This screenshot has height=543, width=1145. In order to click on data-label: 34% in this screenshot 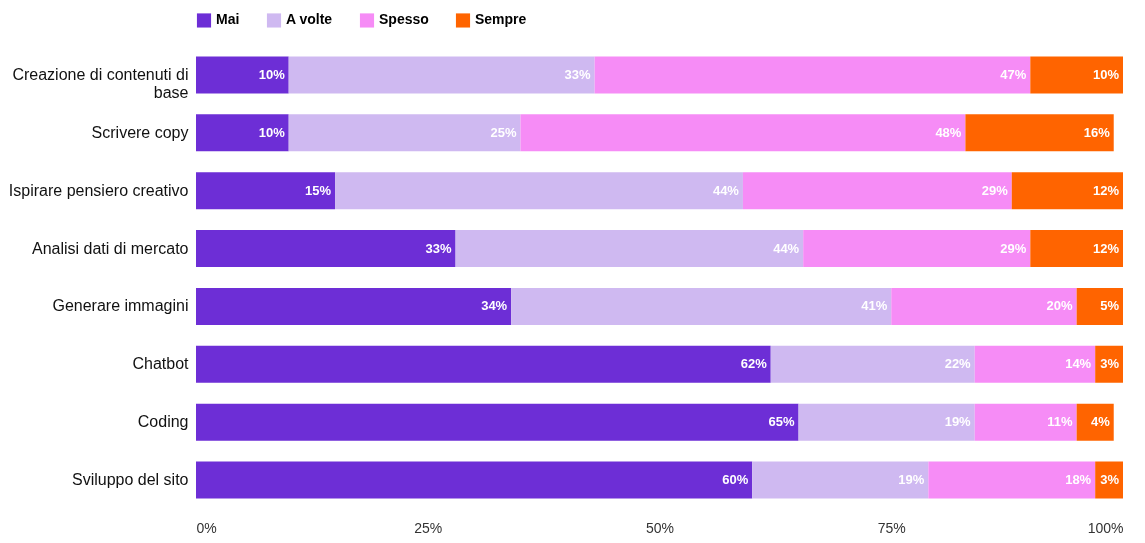, I will do `click(494, 306)`.